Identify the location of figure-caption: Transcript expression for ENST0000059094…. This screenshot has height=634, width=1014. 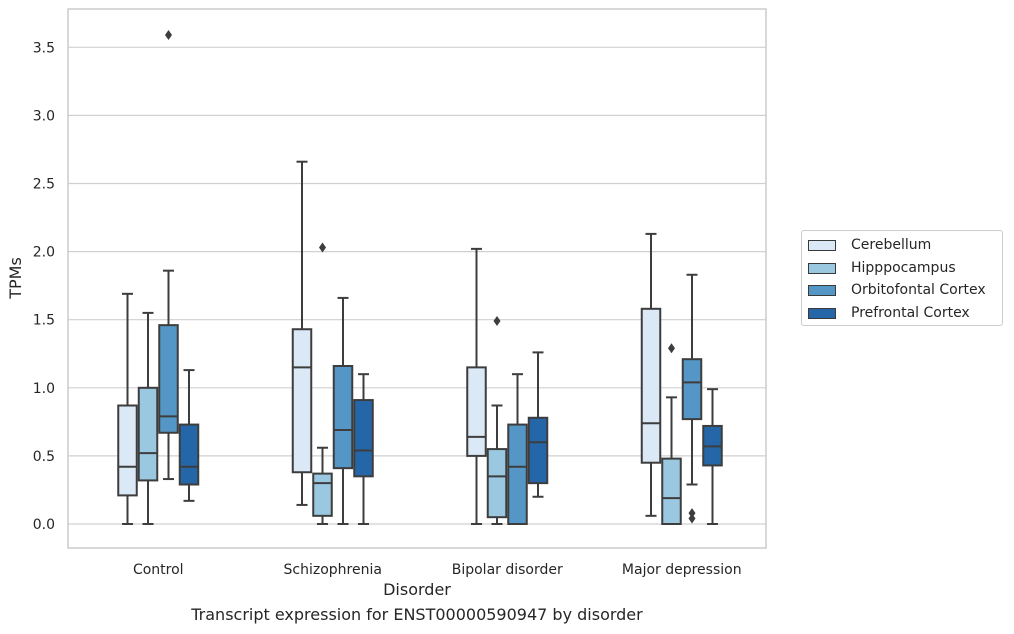
(417, 614).